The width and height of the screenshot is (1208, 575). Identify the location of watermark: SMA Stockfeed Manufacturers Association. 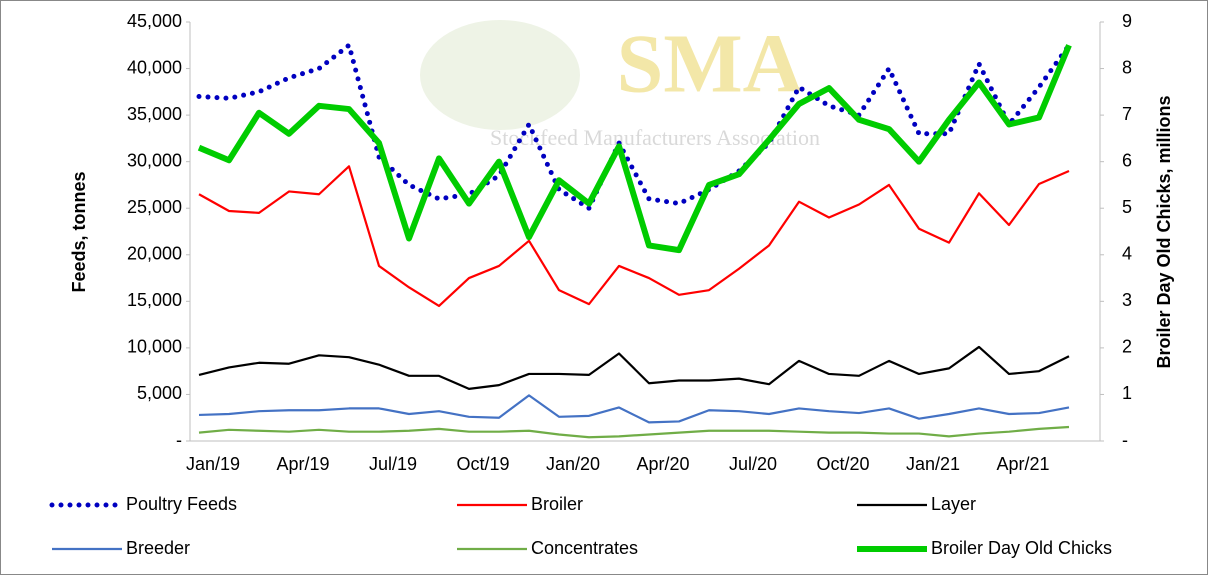
(620, 83).